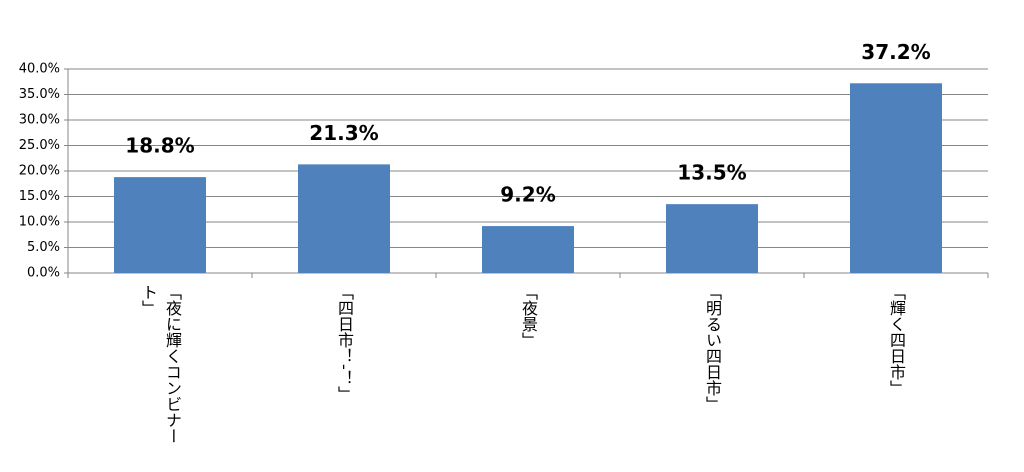  Describe the element at coordinates (528, 316) in the screenshot. I see `x-tick-label: 「夜景」` at that location.